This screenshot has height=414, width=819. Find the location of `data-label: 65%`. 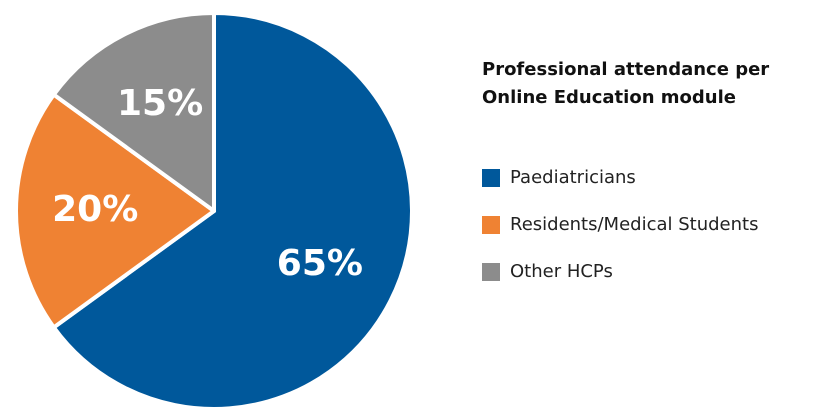

data-label: 65% is located at coordinates (320, 263).